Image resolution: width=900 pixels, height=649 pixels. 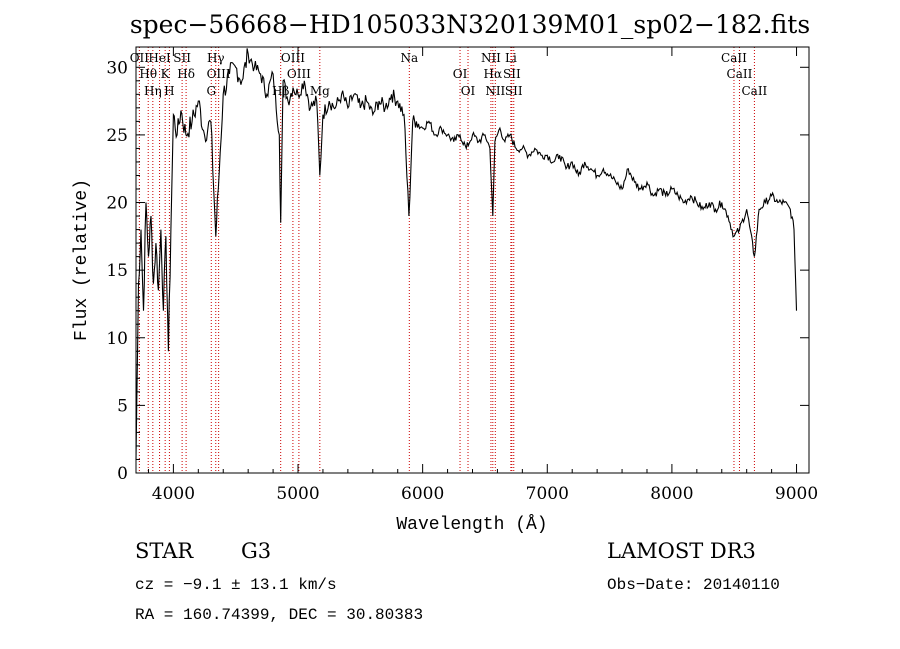 What do you see at coordinates (122, 474) in the screenshot?
I see `y-tick-label: 0` at bounding box center [122, 474].